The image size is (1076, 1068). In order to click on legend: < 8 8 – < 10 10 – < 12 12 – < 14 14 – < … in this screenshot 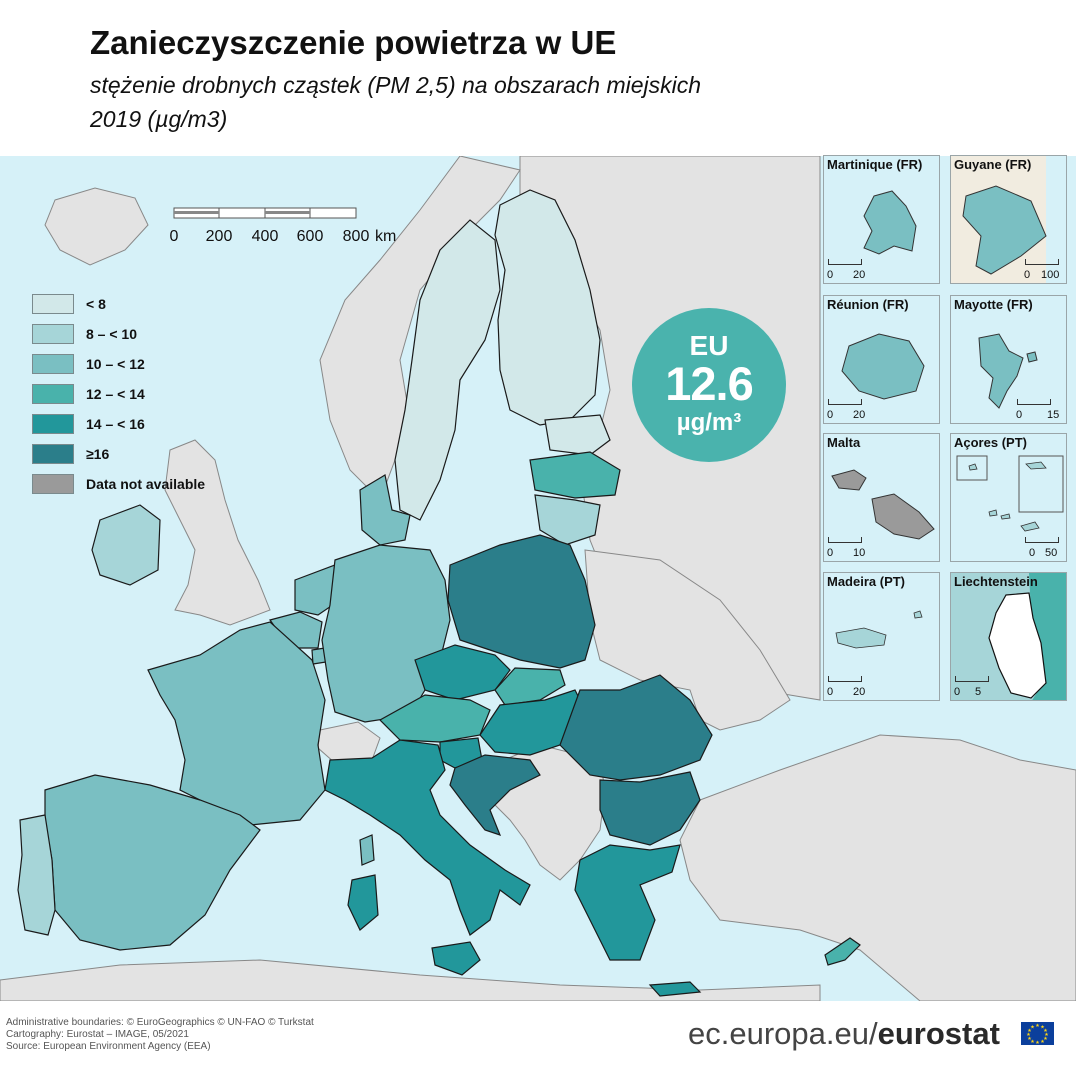, I will do `click(118, 394)`.